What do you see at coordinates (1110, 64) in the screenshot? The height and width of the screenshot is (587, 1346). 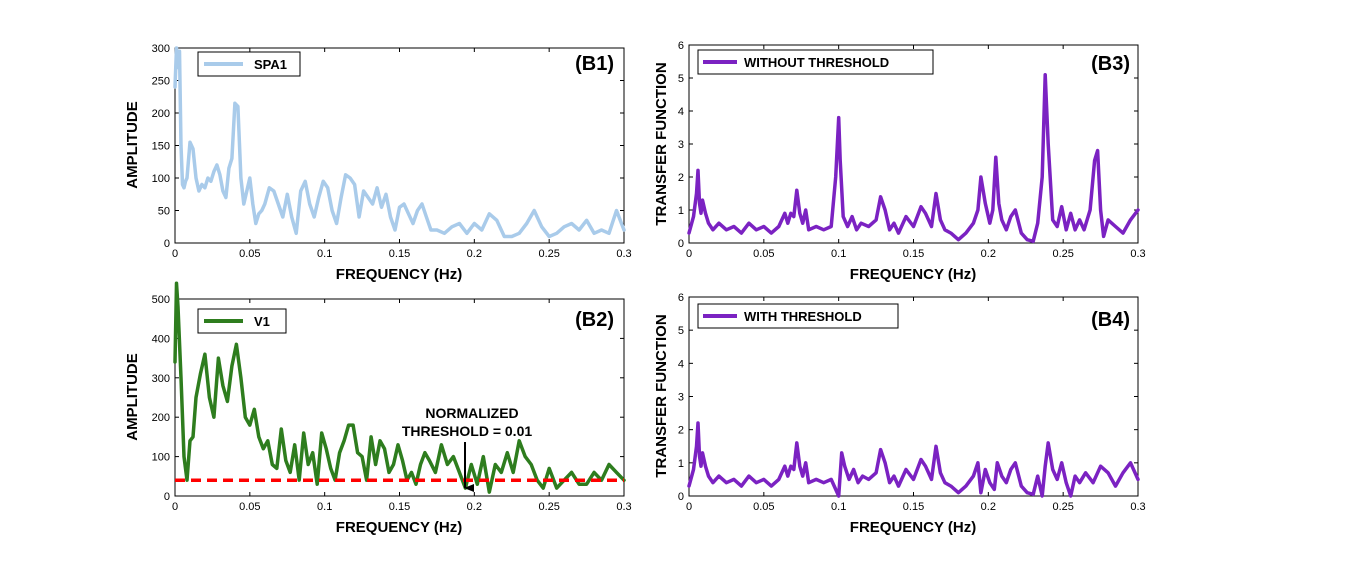 I see `panel-tag: (B3)` at bounding box center [1110, 64].